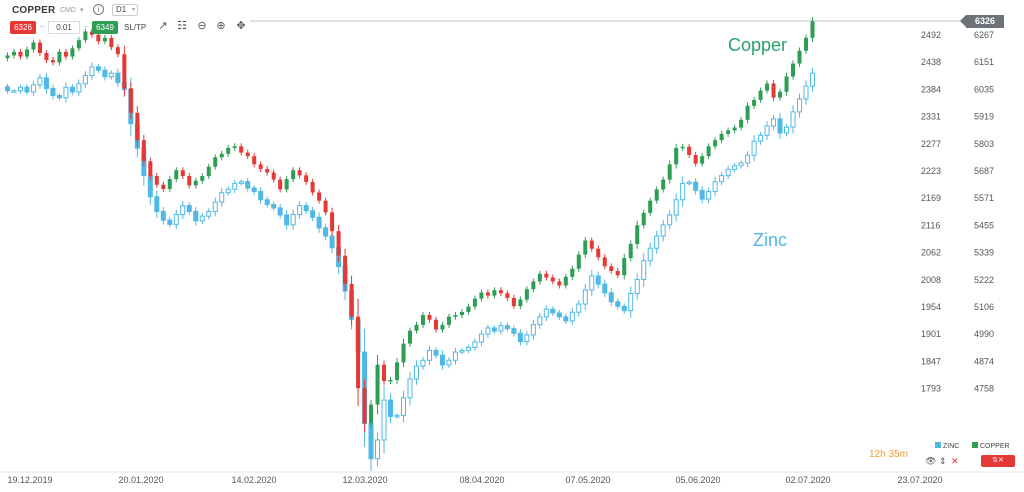 This screenshot has width=1024, height=492. What do you see at coordinates (82, 10) in the screenshot?
I see `symbol-dropdown-icon: ▾` at bounding box center [82, 10].